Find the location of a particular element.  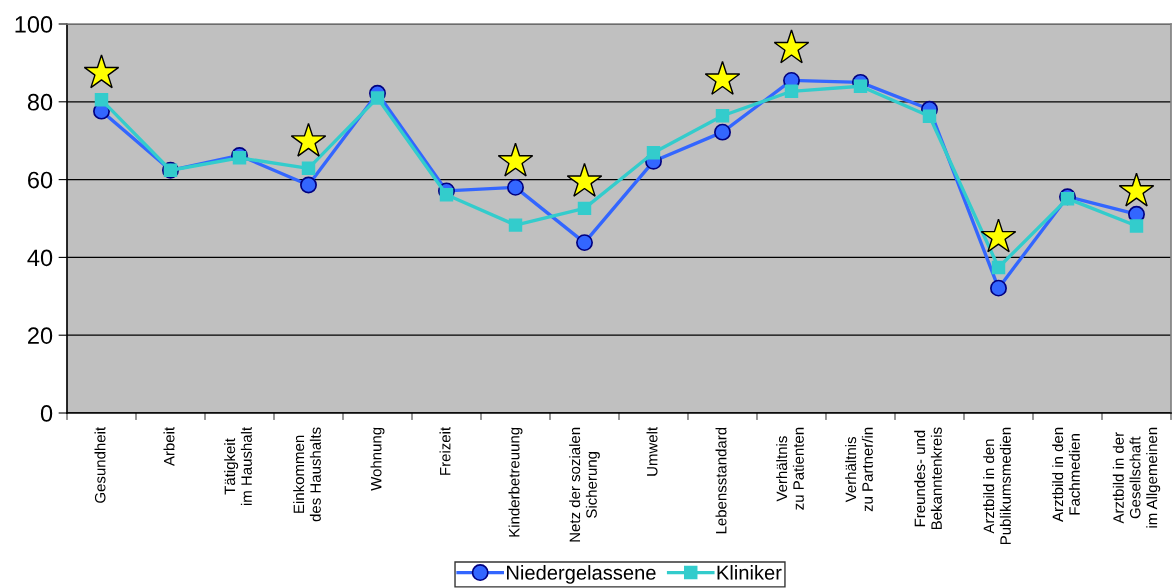

x-tick-label: Netz der sozialen Sicherung is located at coordinates (584, 484).